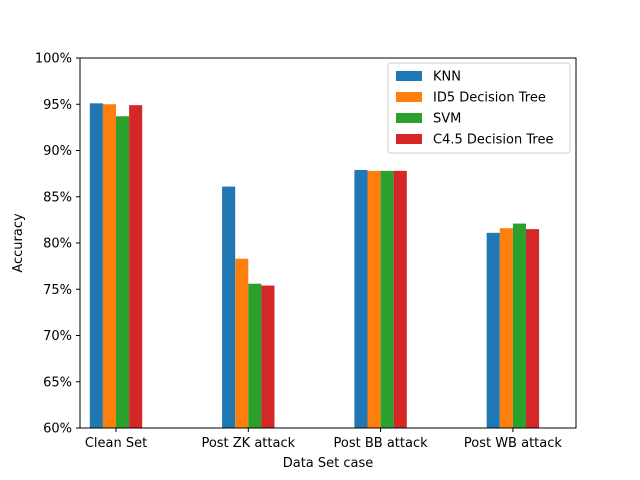  Describe the element at coordinates (57, 336) in the screenshot. I see `y-tick-label: 70%` at that location.